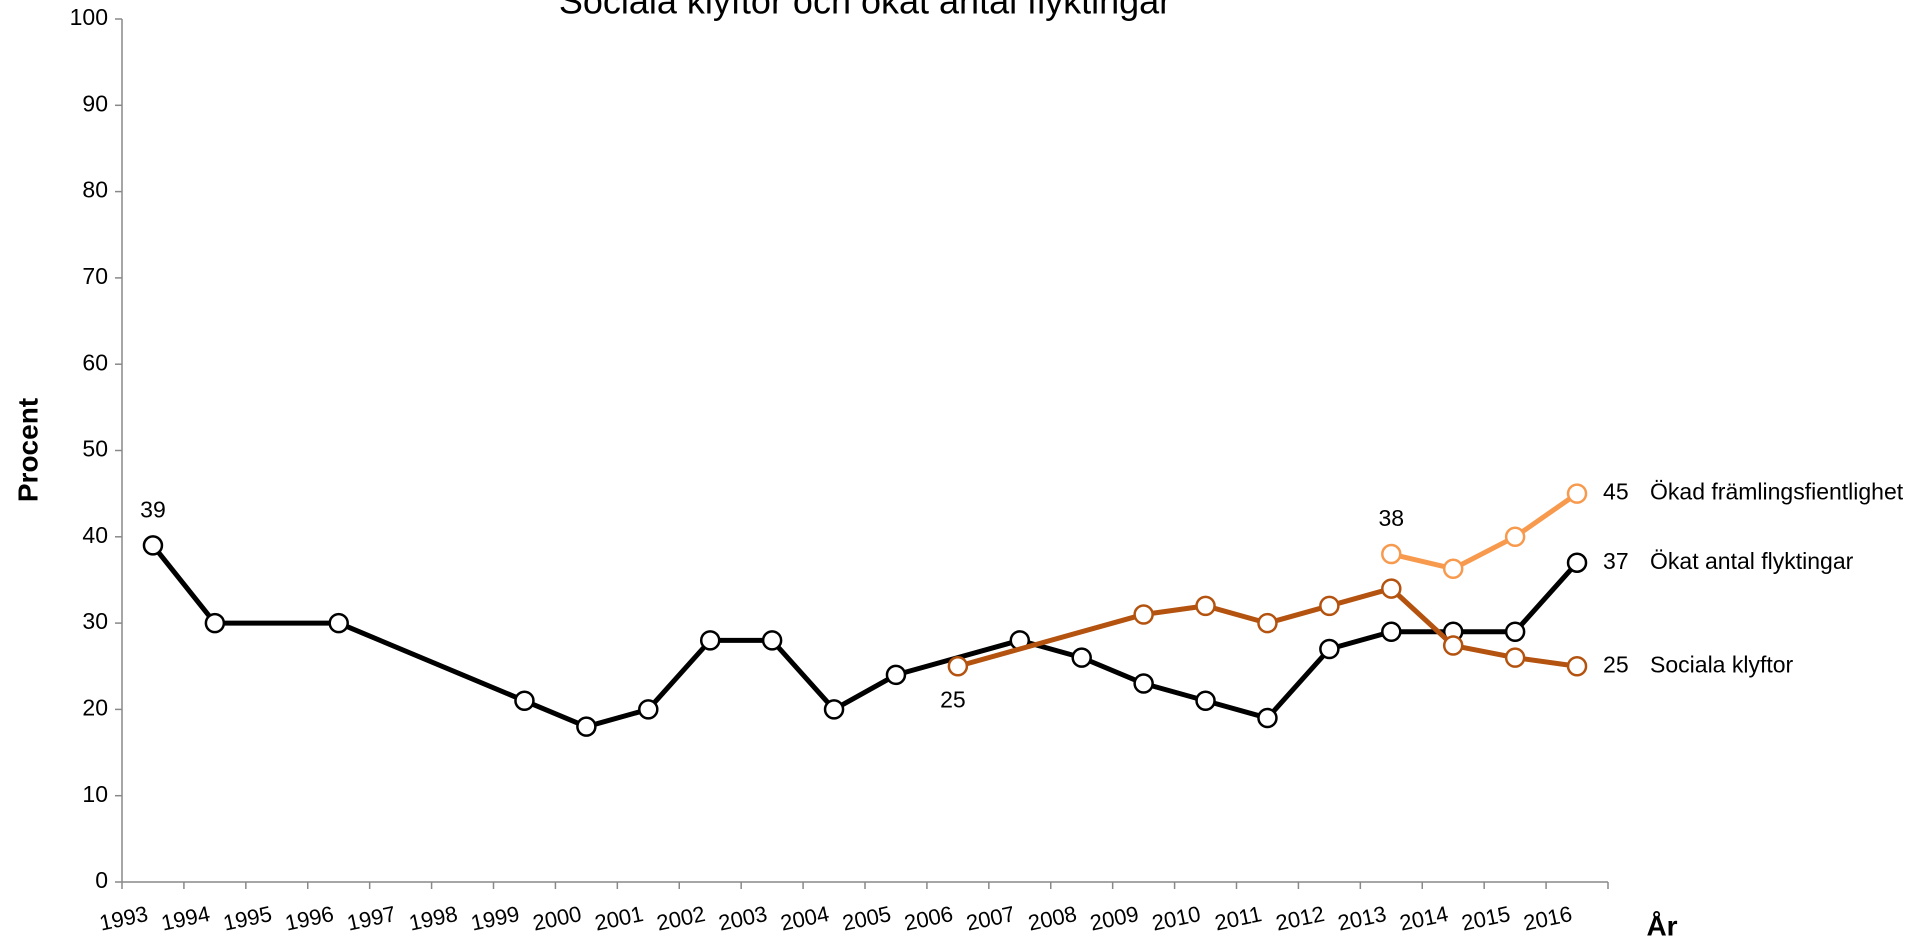 This screenshot has height=945, width=1928. What do you see at coordinates (1300, 918) in the screenshot?
I see `x-tick-label: 2012` at bounding box center [1300, 918].